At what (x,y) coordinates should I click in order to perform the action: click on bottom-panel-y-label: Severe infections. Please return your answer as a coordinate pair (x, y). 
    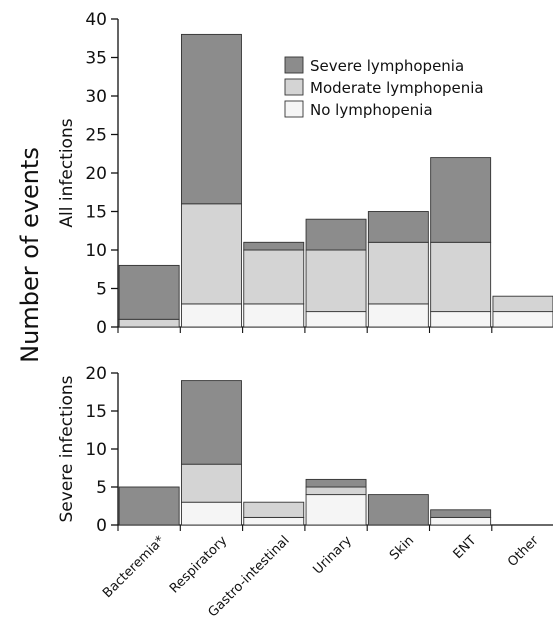
    Looking at the image, I should click on (67, 448).